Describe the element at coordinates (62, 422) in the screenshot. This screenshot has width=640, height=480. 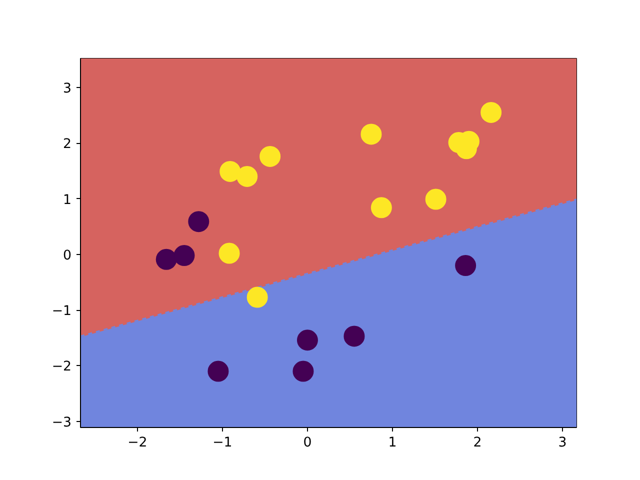
I see `y-tick-label: −3` at that location.